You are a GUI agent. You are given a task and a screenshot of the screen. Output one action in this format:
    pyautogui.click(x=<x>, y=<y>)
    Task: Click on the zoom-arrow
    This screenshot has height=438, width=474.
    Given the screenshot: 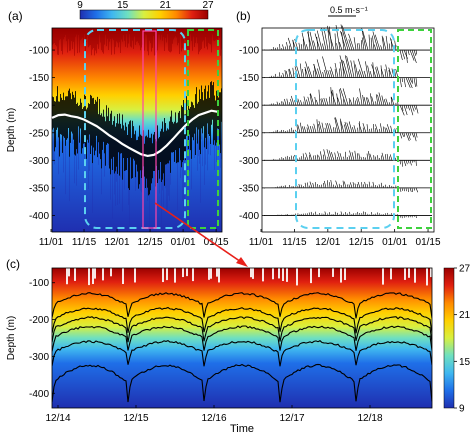 What is the action you would take?
    pyautogui.click(x=201, y=234)
    